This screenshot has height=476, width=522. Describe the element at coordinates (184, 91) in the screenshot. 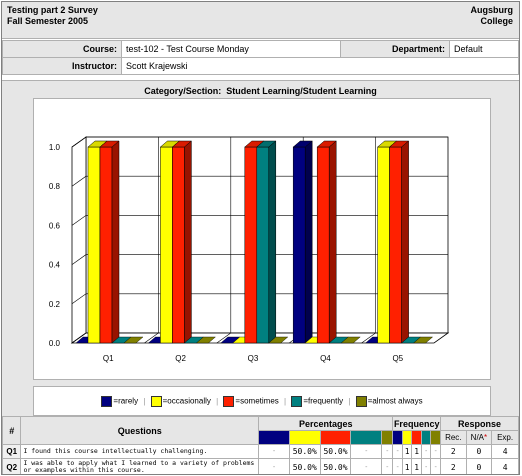

I see `category-sep: /` at that location.